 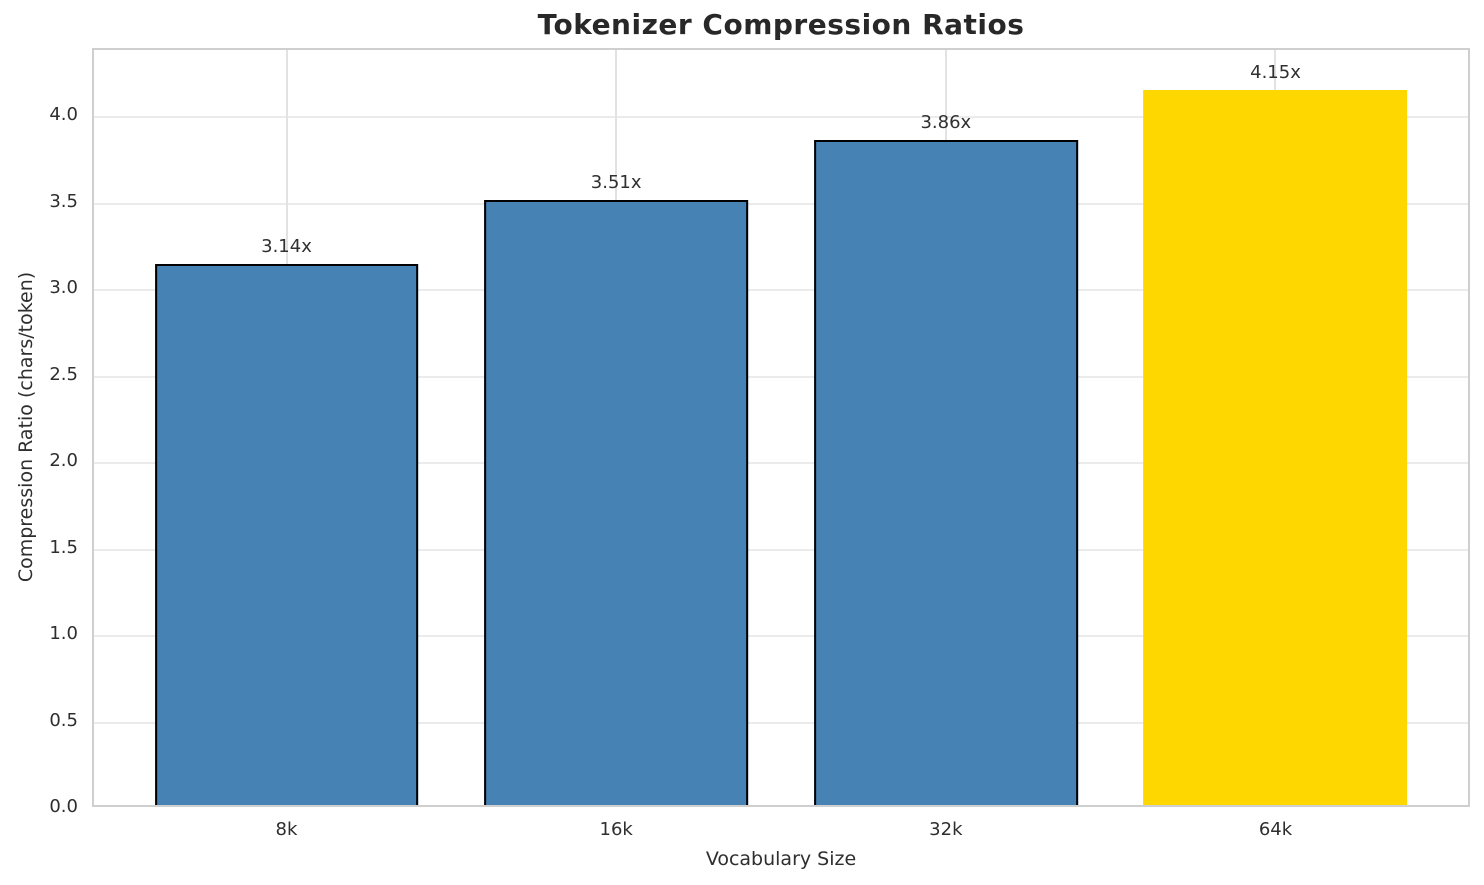 What do you see at coordinates (945, 473) in the screenshot?
I see `bar-32k` at bounding box center [945, 473].